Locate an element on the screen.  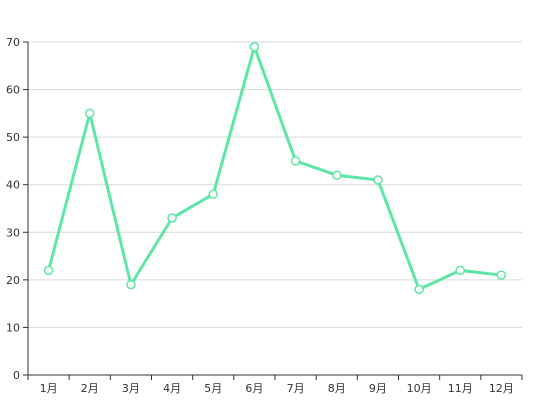
x-tick-label: 5月 is located at coordinates (213, 388).